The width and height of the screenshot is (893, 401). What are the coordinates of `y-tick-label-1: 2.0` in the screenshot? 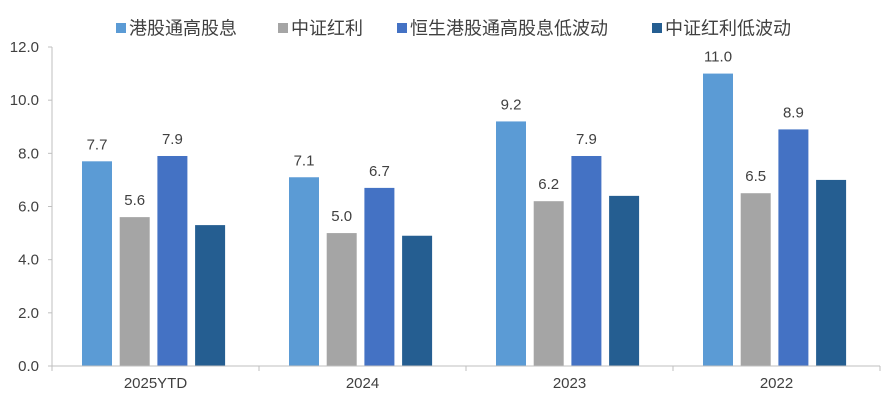 It's located at (28, 313).